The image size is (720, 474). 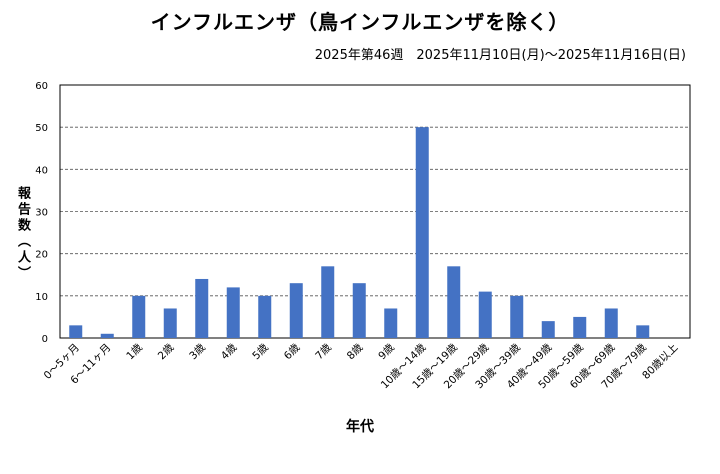 What do you see at coordinates (41, 297) in the screenshot?
I see `y-tick-label: 10` at bounding box center [41, 297].